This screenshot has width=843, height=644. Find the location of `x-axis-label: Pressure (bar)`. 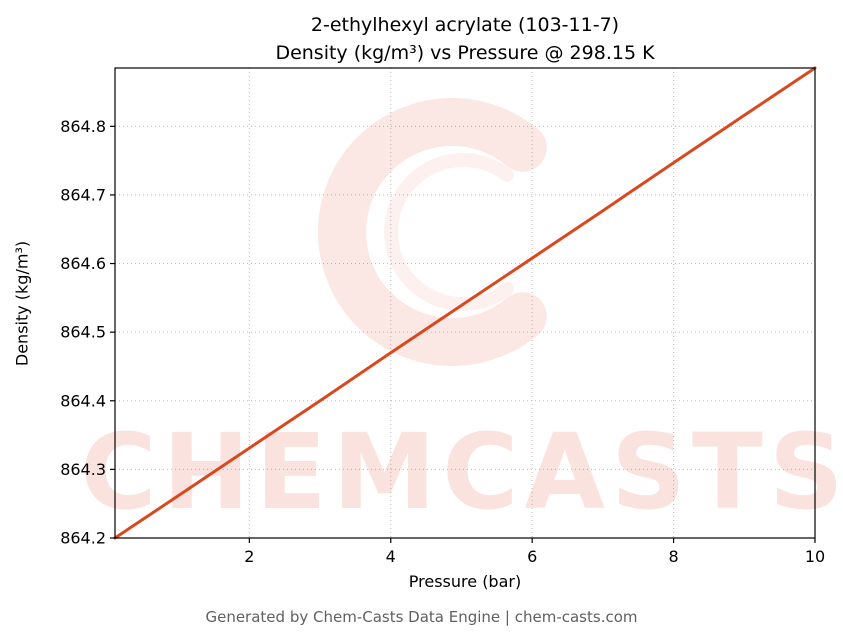

x-axis-label: Pressure (bar) is located at coordinates (465, 581).